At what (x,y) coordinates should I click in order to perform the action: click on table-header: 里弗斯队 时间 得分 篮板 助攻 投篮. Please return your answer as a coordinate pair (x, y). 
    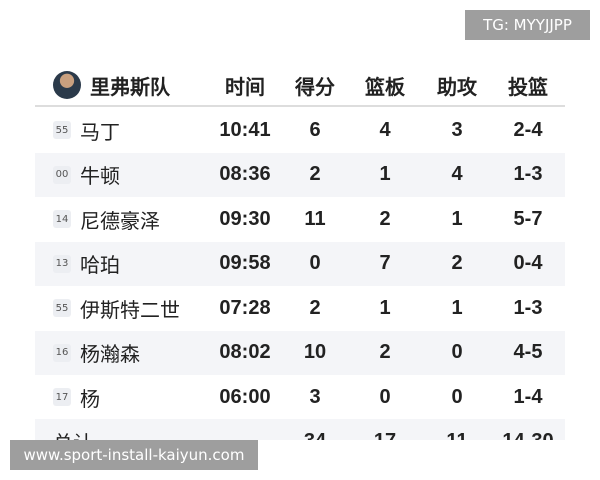
    Looking at the image, I should click on (300, 86).